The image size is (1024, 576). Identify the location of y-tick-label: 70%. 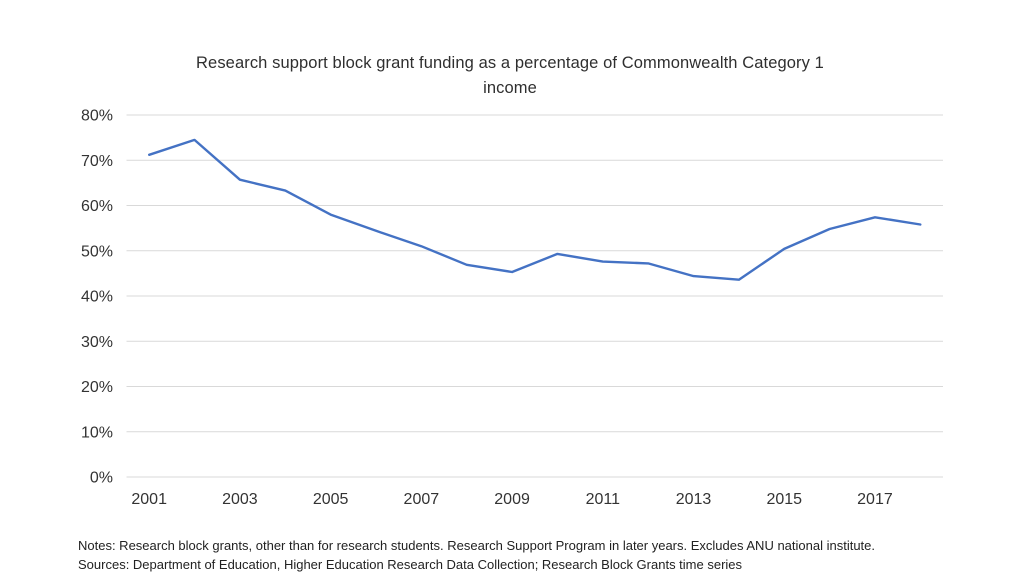
(97, 161).